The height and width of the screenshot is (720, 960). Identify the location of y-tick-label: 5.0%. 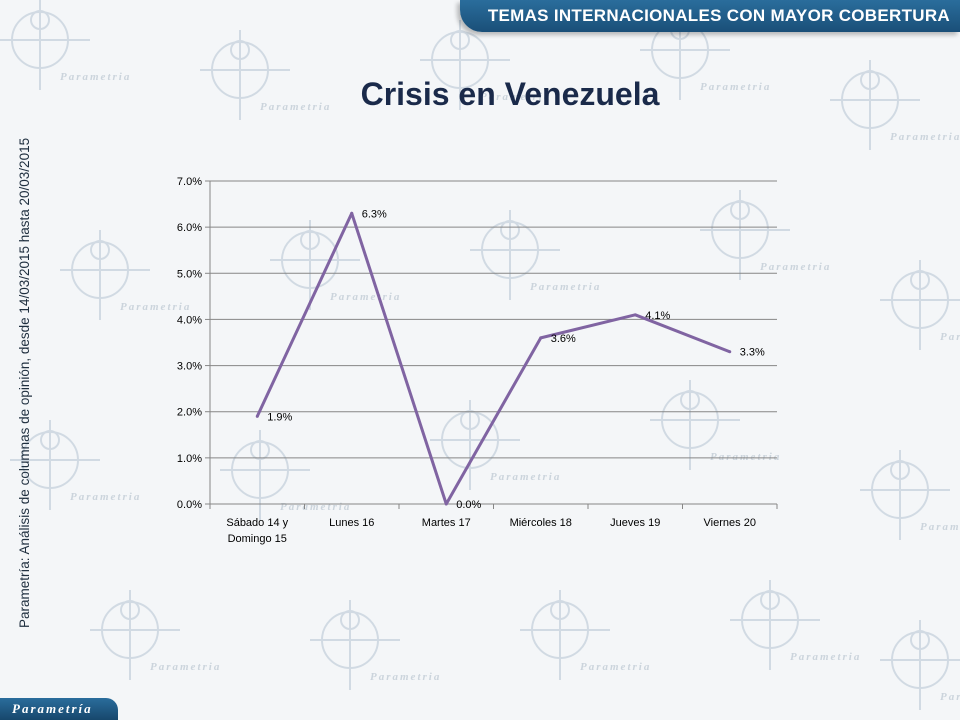
(189, 274).